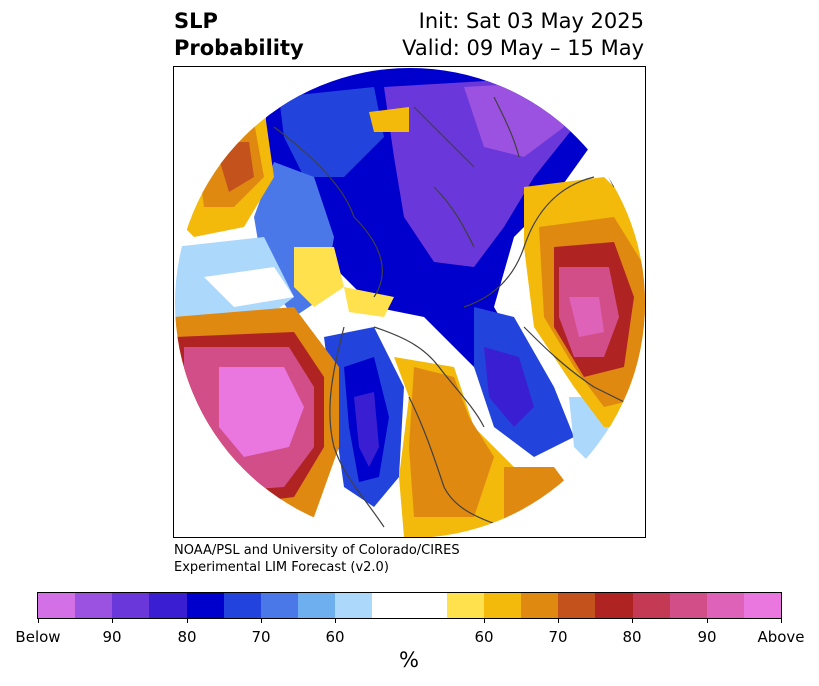 The height and width of the screenshot is (686, 819). What do you see at coordinates (531, 21) in the screenshot?
I see `init-date: Init: Sat 03 May 2025` at bounding box center [531, 21].